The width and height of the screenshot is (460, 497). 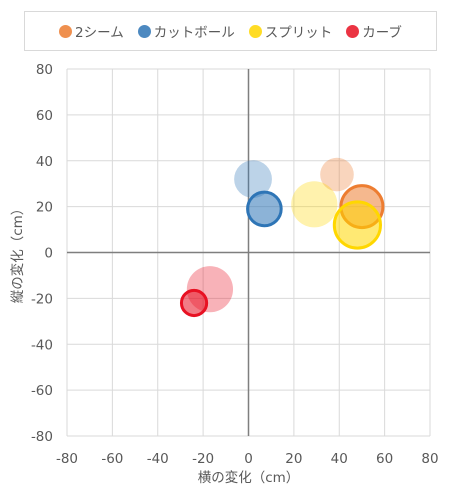 I want to click on x-tick-label: -40, so click(x=158, y=459).